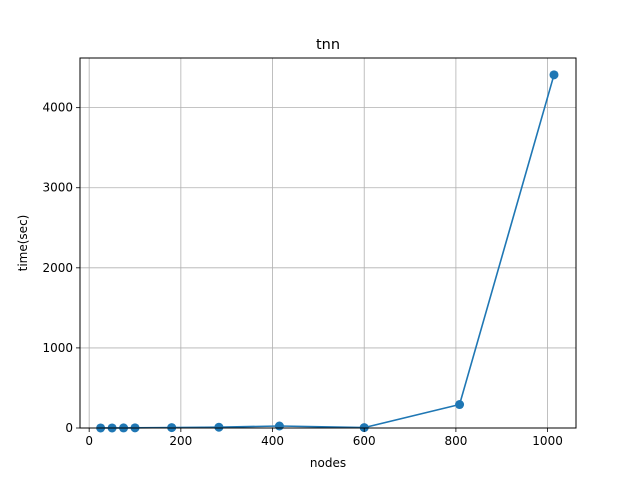  Describe the element at coordinates (69, 428) in the screenshot. I see `y-tick-label: 0` at that location.